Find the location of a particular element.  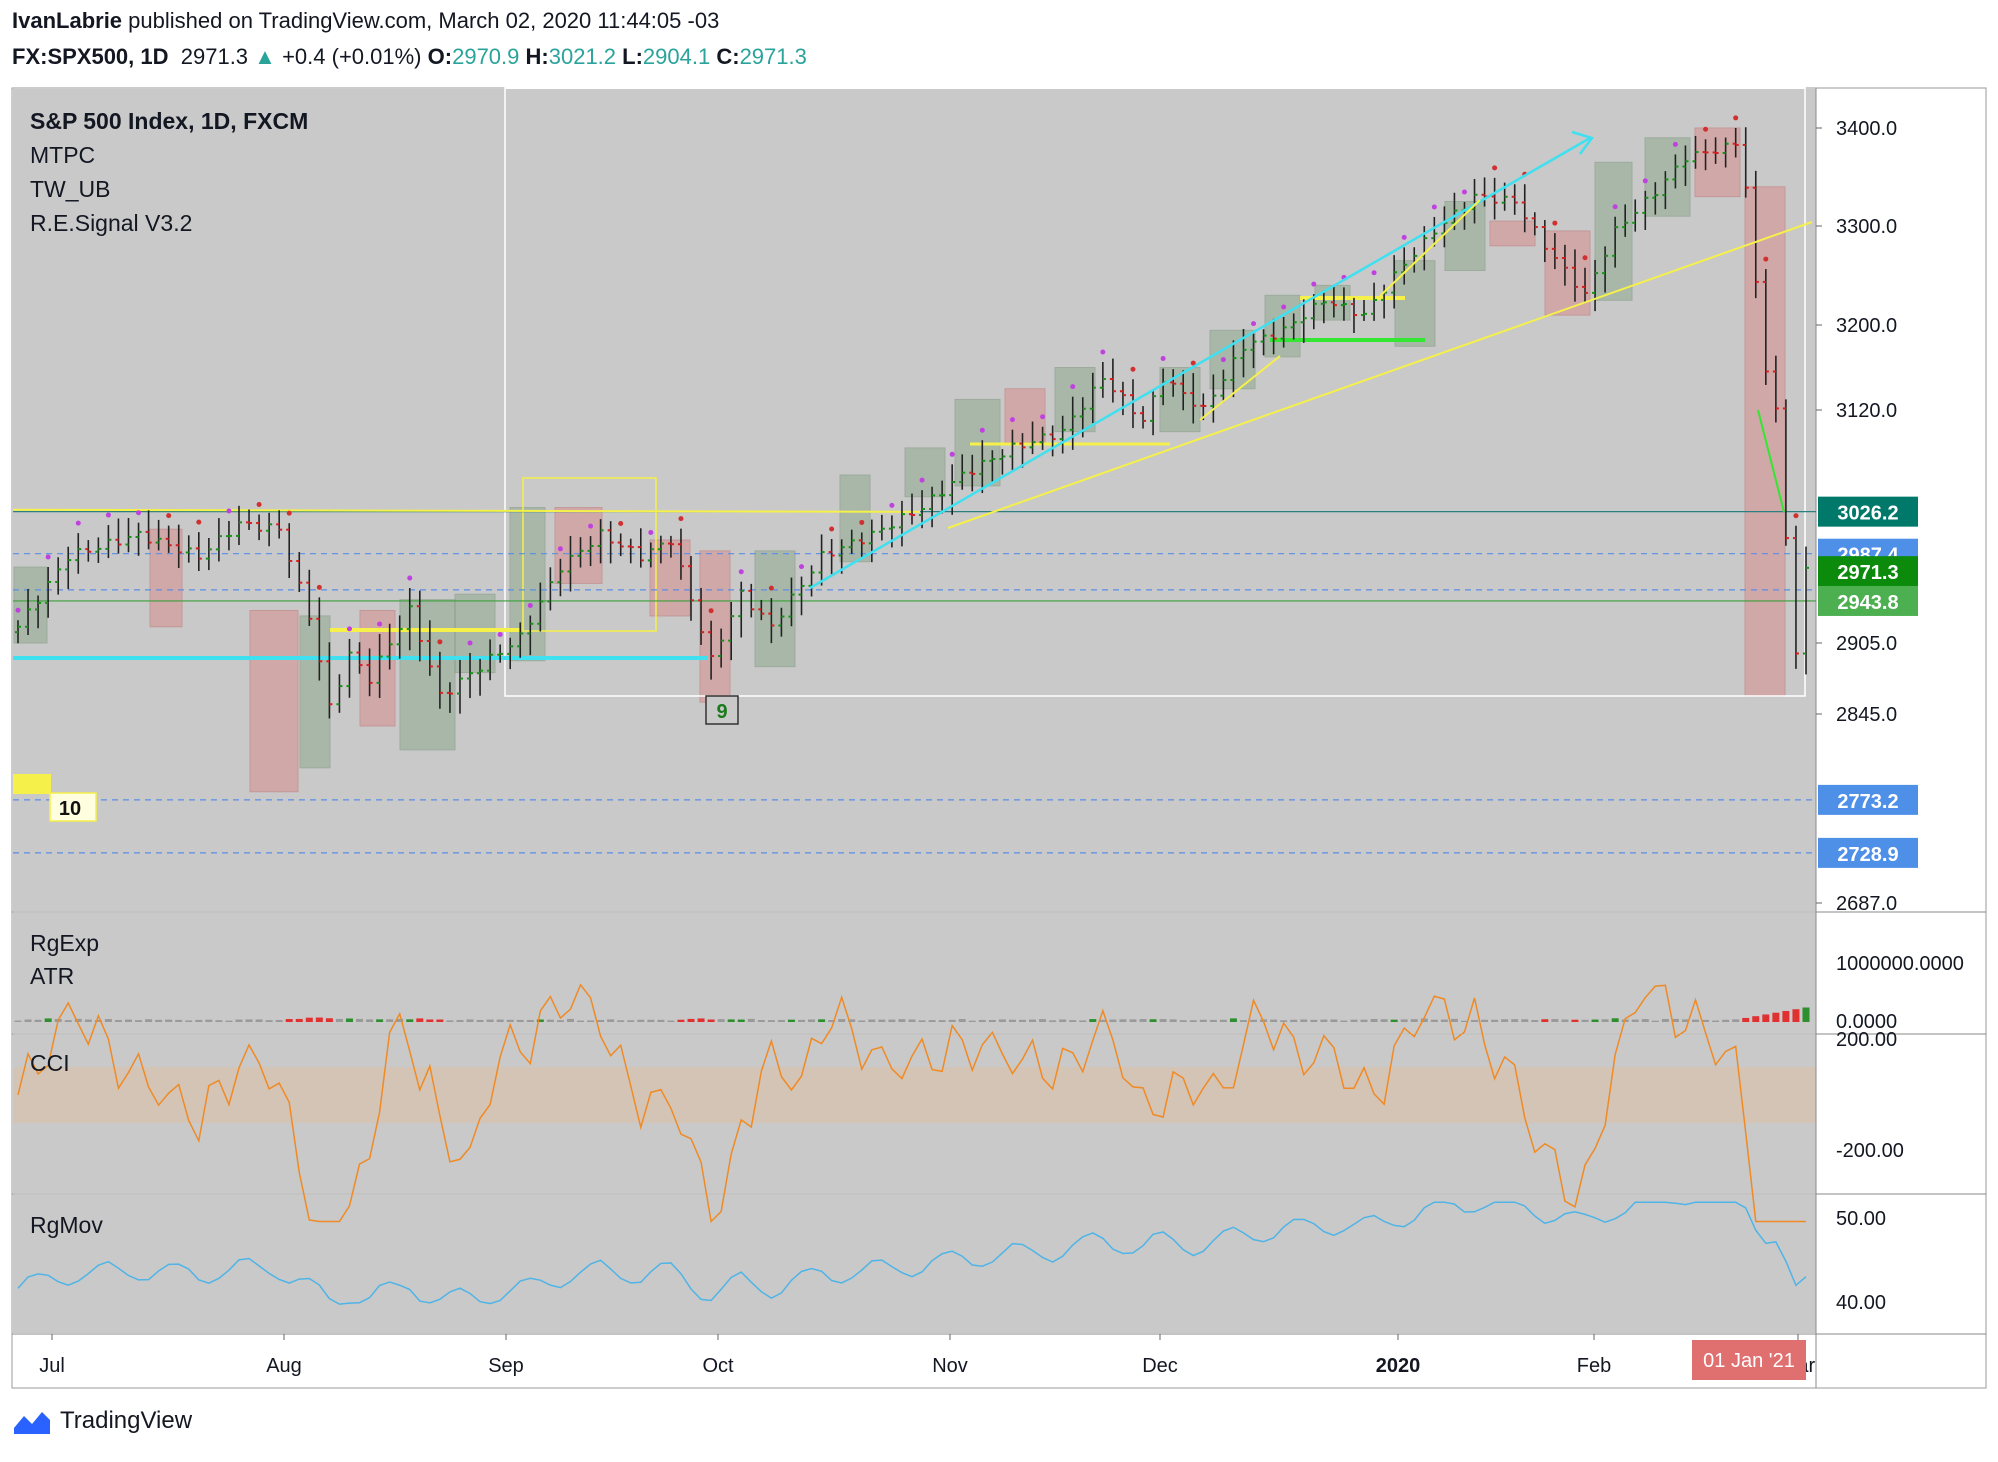

x-tick-label: Oct is located at coordinates (718, 1366).